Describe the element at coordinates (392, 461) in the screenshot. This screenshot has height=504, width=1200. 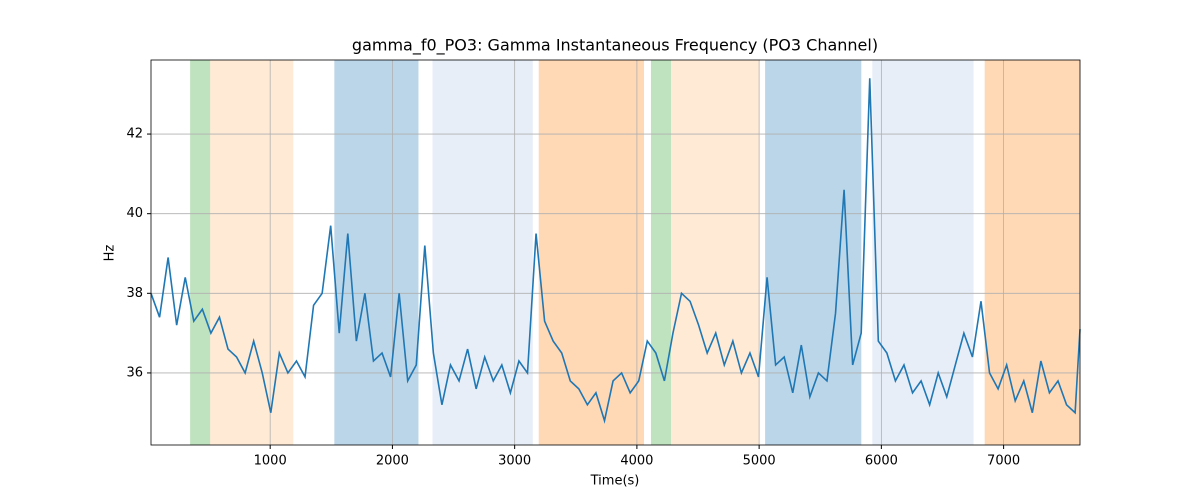
I see `x-tick-label: 2000` at that location.